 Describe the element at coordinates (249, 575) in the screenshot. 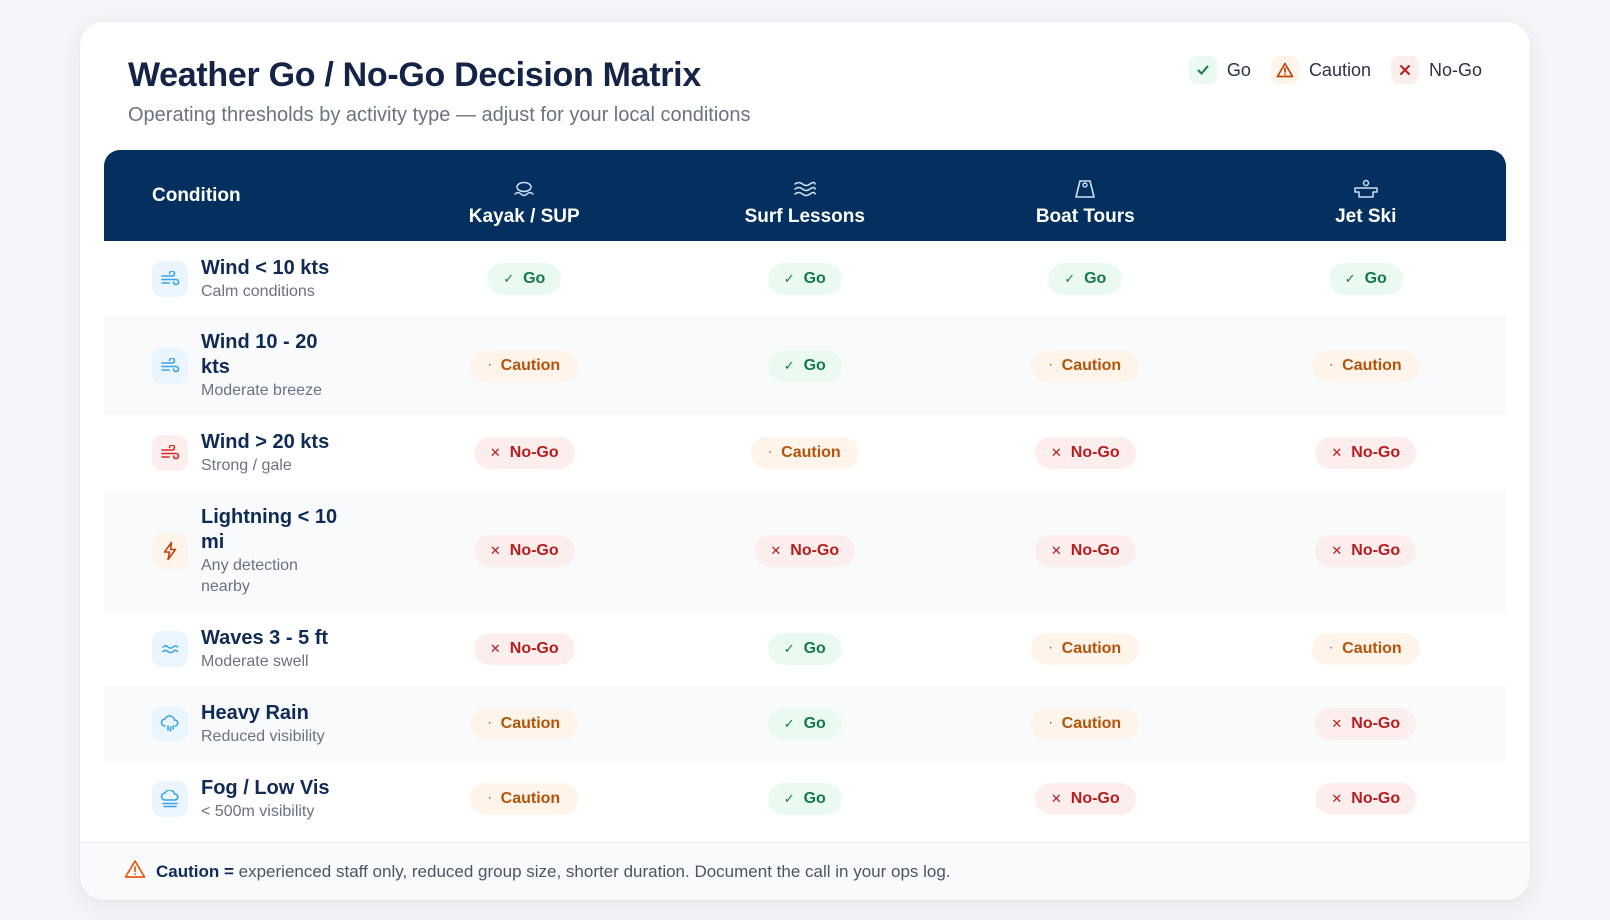

I see `condition-description: Any detection nearby` at that location.